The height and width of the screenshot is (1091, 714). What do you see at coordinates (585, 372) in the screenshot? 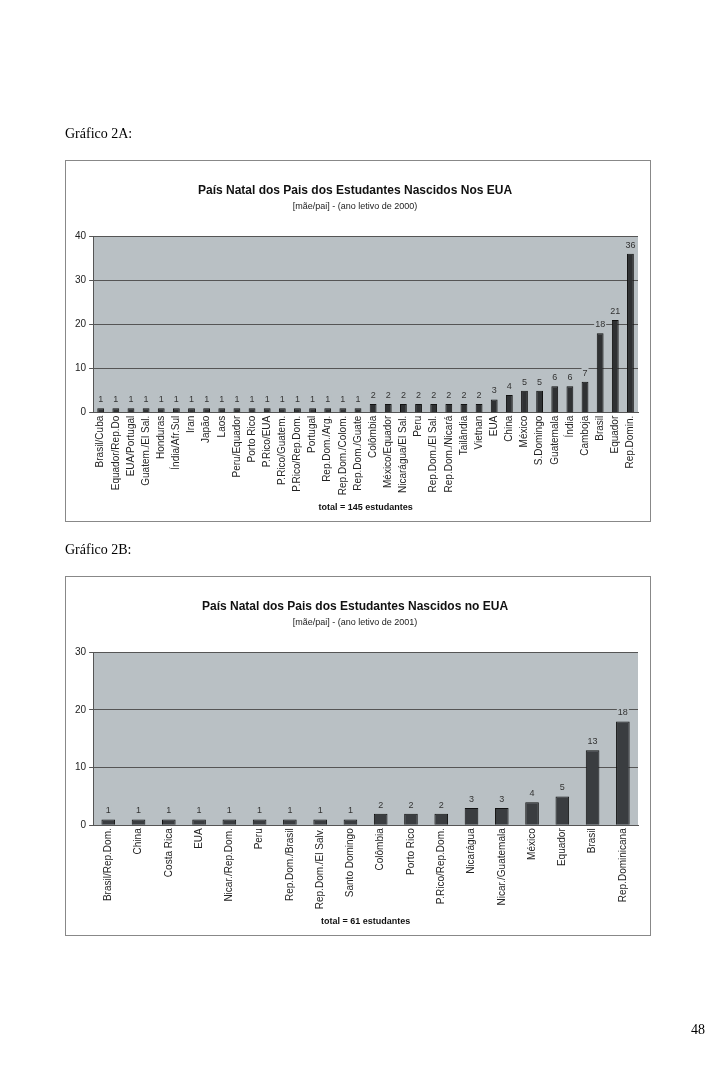
I see `data-label: 7` at bounding box center [585, 372].